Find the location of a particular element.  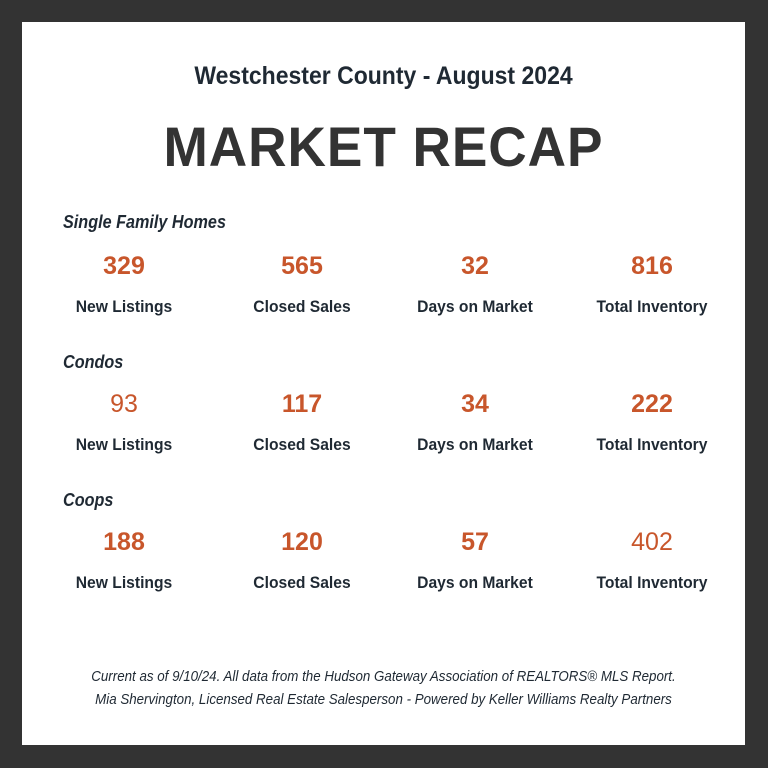

stat-new-listings: 188 New Listings is located at coordinates (124, 560).